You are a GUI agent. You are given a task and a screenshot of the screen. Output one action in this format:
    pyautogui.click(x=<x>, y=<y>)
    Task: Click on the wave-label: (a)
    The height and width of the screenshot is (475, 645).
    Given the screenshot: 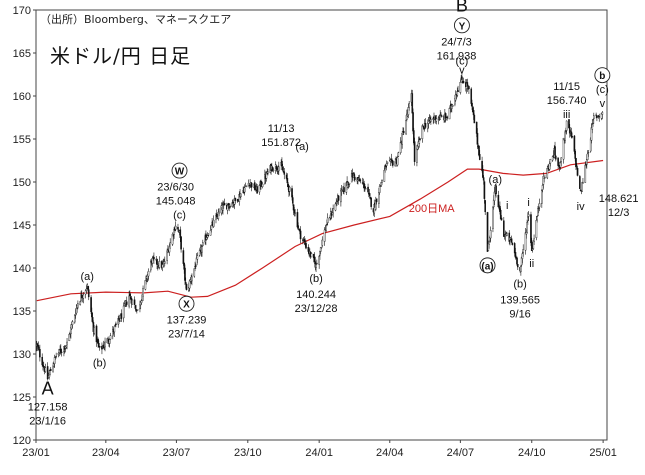 What is the action you would take?
    pyautogui.click(x=487, y=266)
    